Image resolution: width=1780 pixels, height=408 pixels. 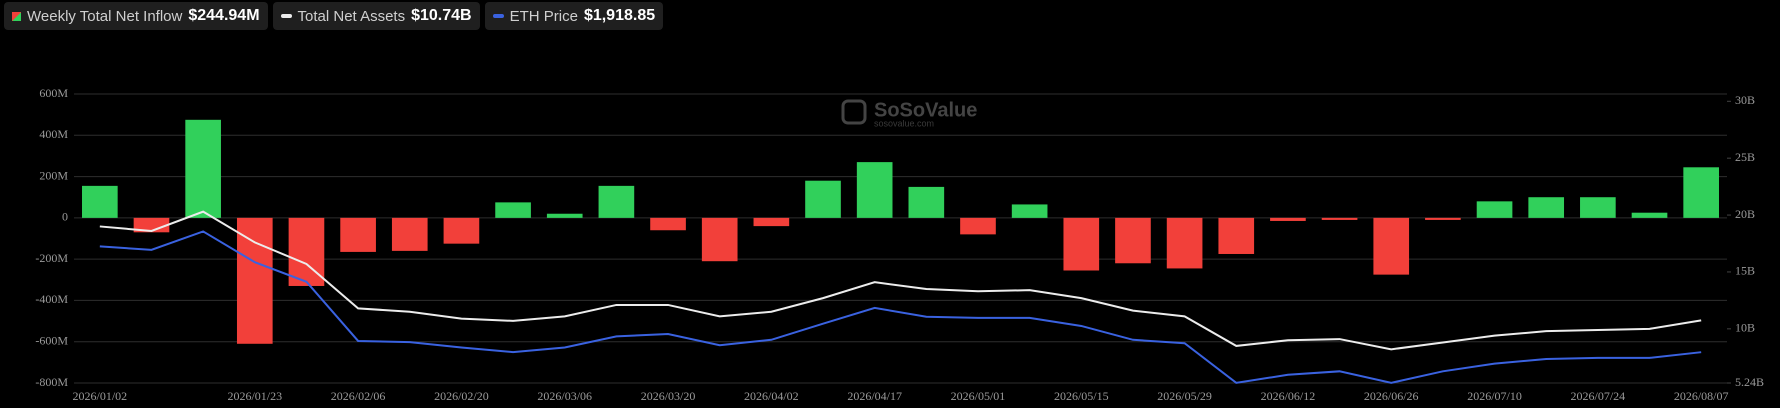 I want to click on x-tick-label: 2026/01/23, so click(x=254, y=396).